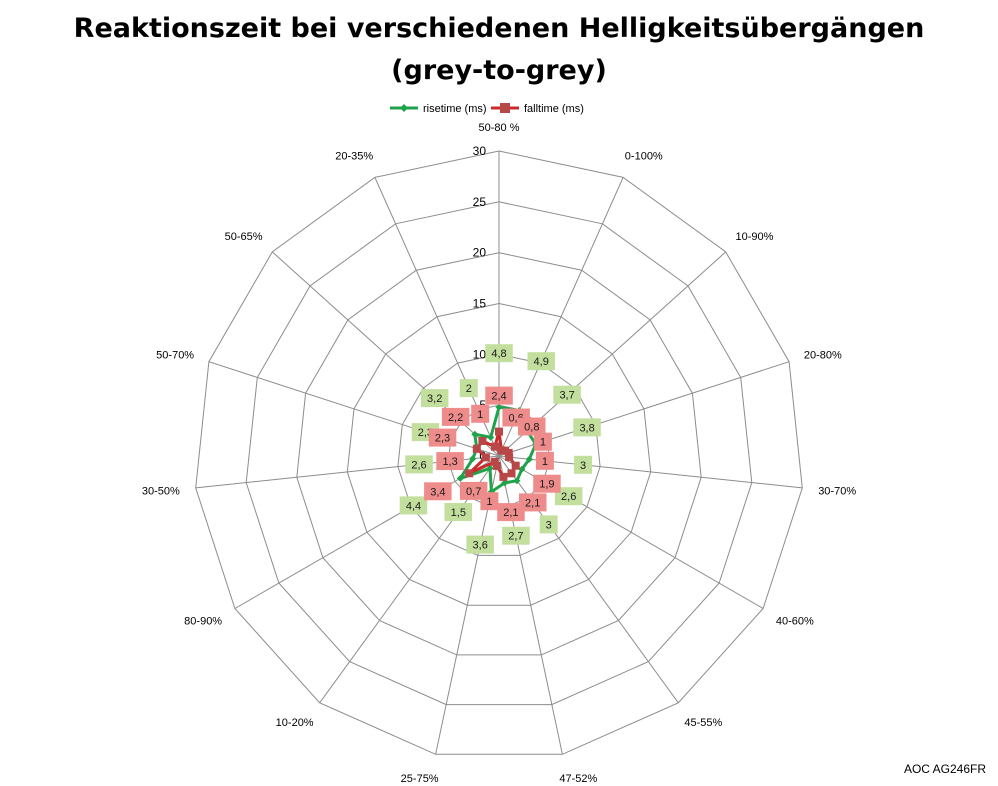 This screenshot has height=786, width=998. I want to click on grid-ring, so click(499, 454).